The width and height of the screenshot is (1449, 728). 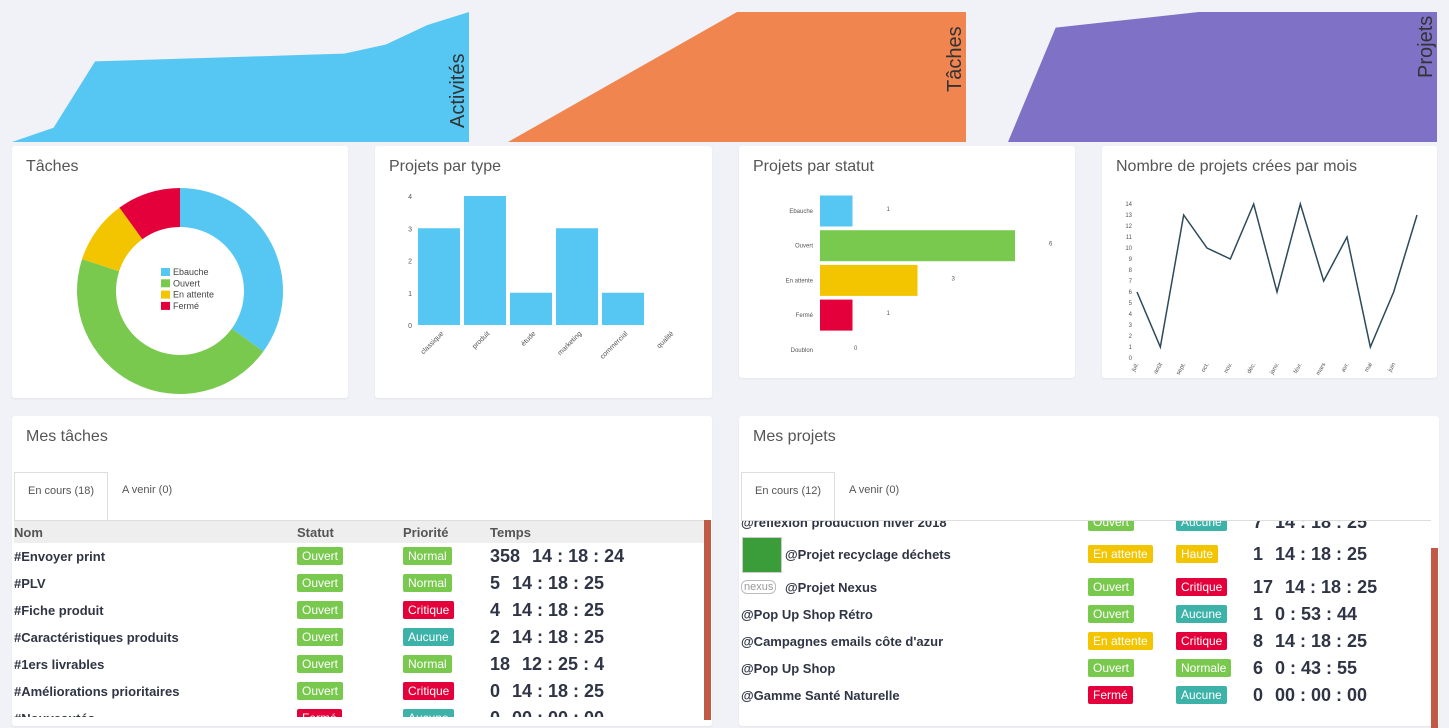 I want to click on clock: 0 : 43 : 55, so click(x=1316, y=667).